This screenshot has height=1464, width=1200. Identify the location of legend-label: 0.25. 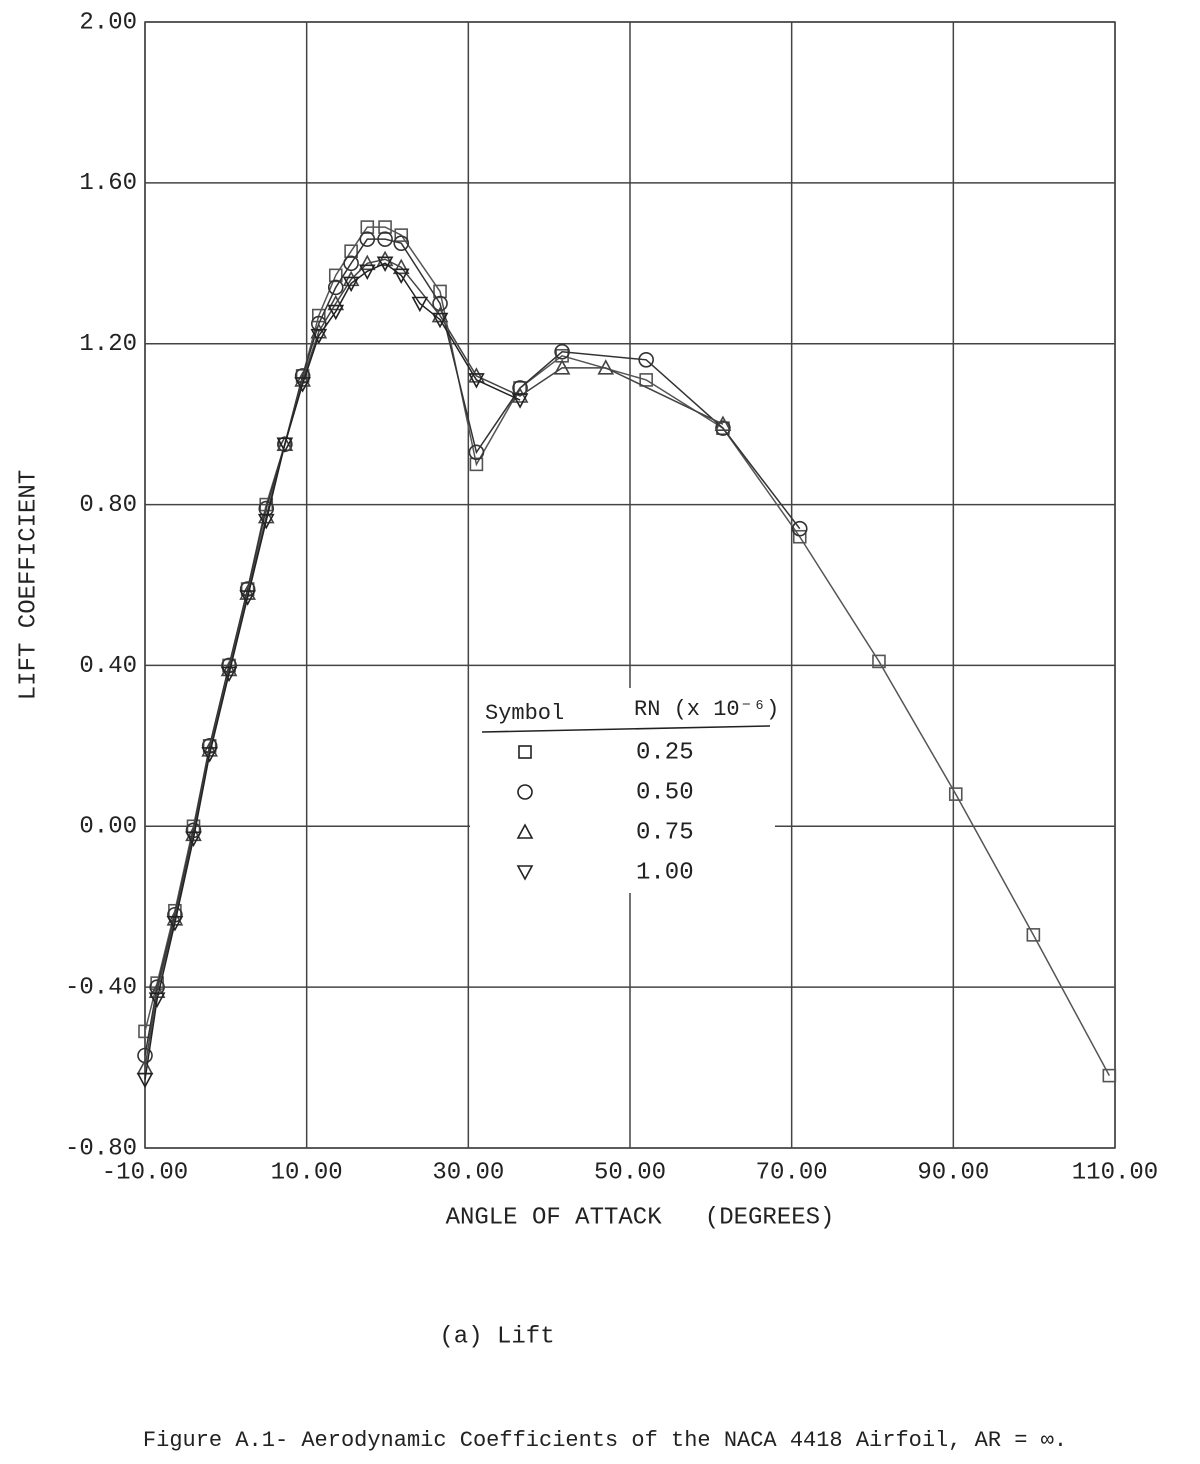
(665, 752).